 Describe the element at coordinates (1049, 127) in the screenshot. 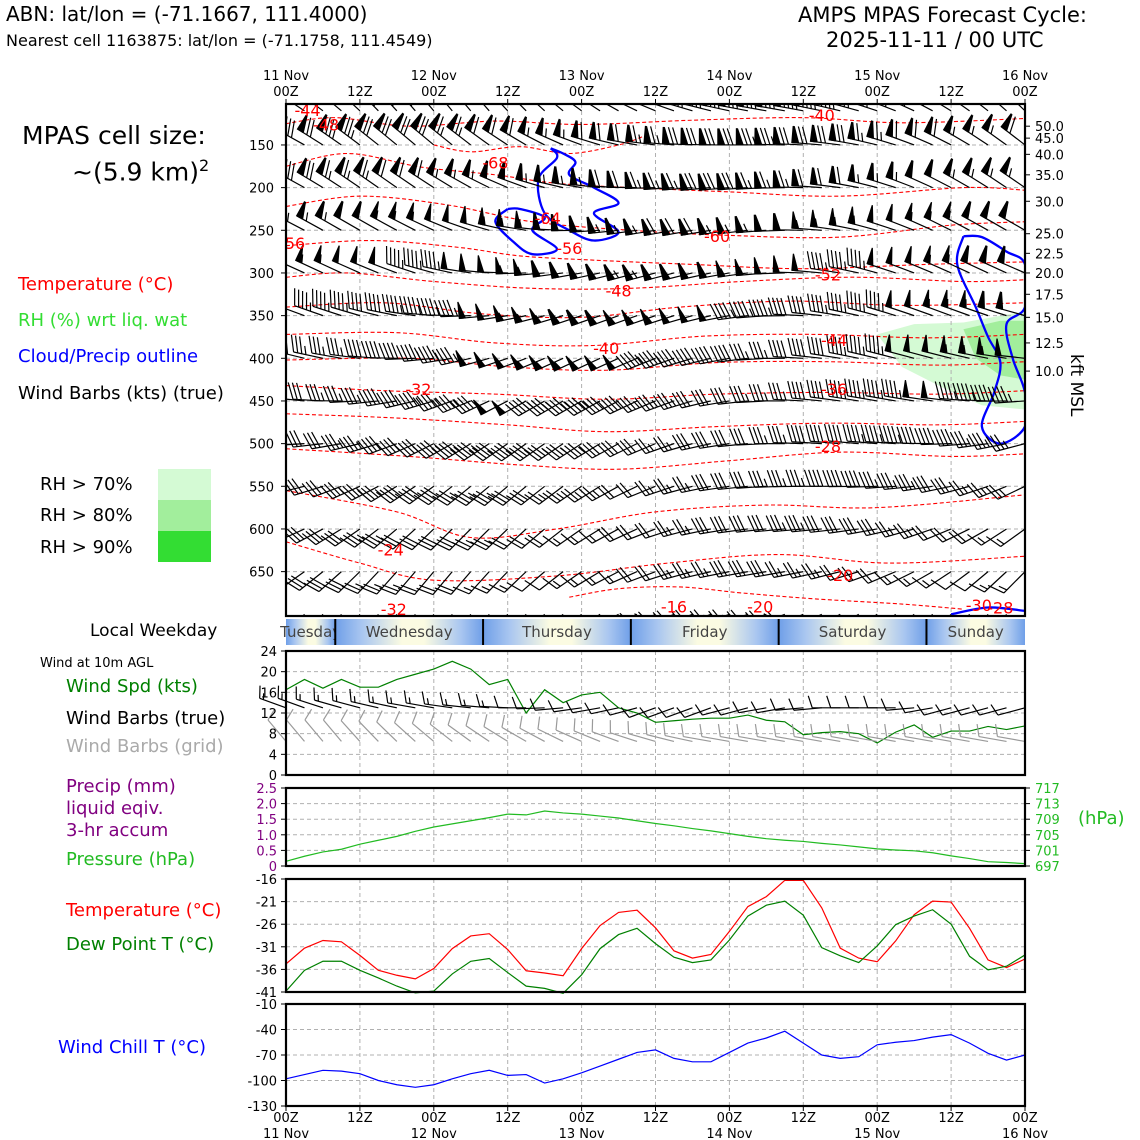

I see `kft-tick-label: 50.0` at that location.